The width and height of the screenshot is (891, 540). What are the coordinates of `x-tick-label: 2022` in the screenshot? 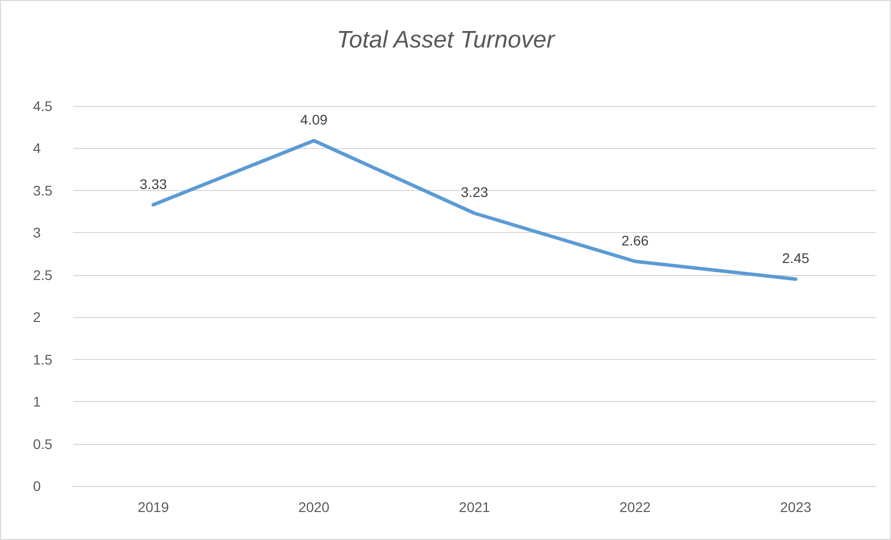 It's located at (635, 507).